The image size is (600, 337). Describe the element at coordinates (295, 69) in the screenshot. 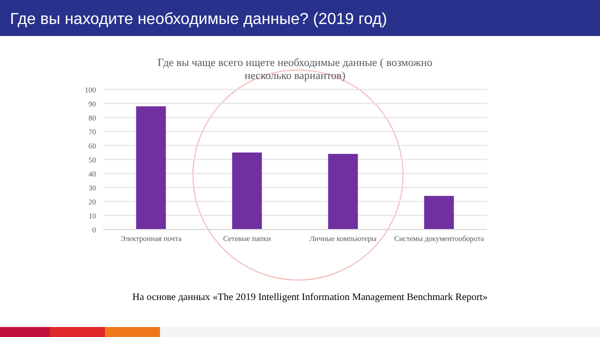

I see `chart-subtitle: Где вы чаще всего ищете необходимые данные ( возможно несколько вариантов)` at that location.